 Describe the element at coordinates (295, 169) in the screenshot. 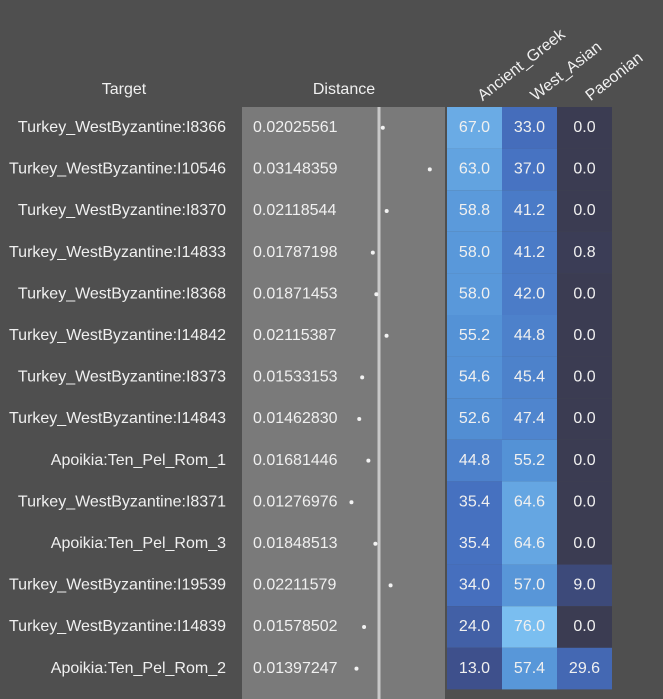

I see `distance-value: 0.03148359` at that location.